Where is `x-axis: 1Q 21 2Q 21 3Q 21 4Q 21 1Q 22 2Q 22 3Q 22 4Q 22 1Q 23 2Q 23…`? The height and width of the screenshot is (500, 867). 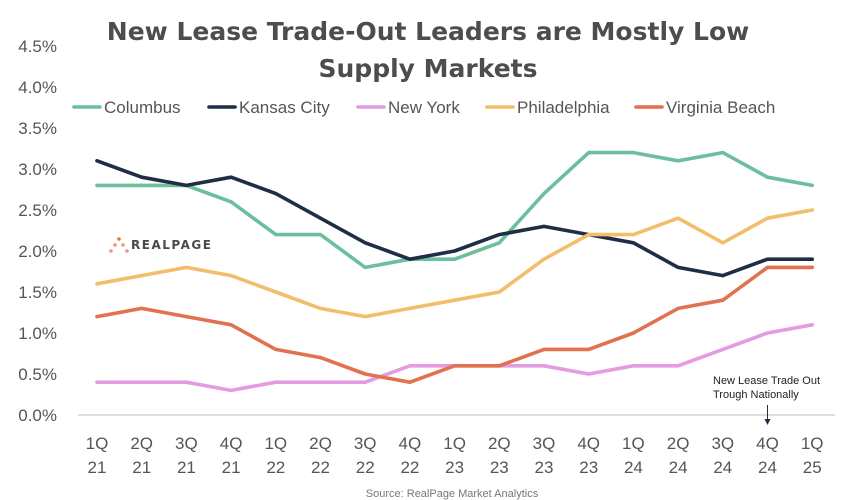
x-axis: 1Q 21 2Q 21 3Q 21 4Q 21 1Q 22 2Q 22 3Q 22 4Q 22 1Q 23 2Q 23… is located at coordinates (456, 445).